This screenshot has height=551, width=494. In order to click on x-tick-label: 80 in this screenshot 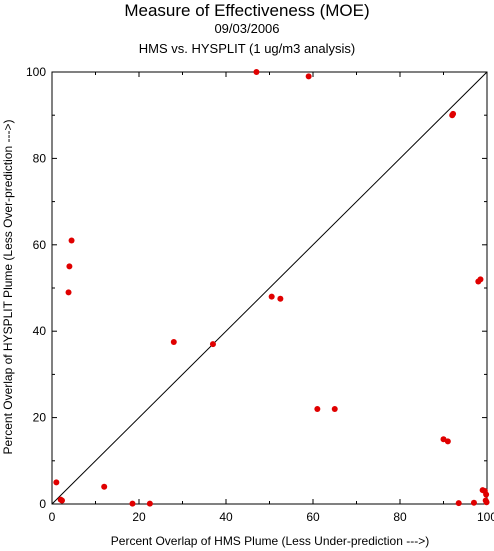, I will do `click(400, 517)`.